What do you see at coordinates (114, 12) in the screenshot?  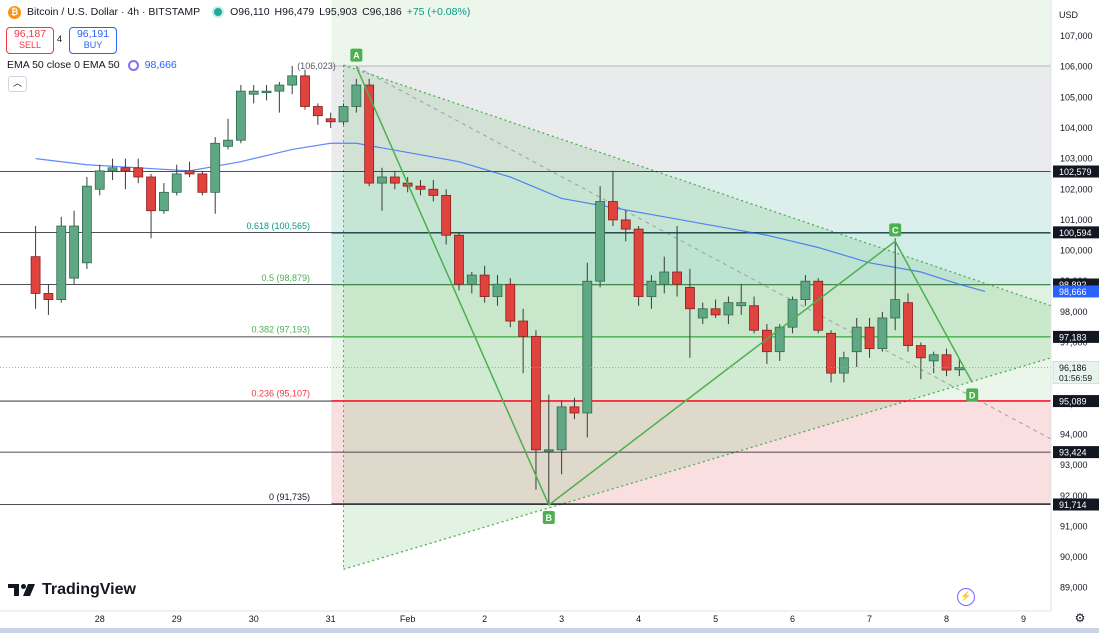 I see `symbol-title: Bitcoin / U.S. Dollar · 4h · BITSTAMP` at bounding box center [114, 12].